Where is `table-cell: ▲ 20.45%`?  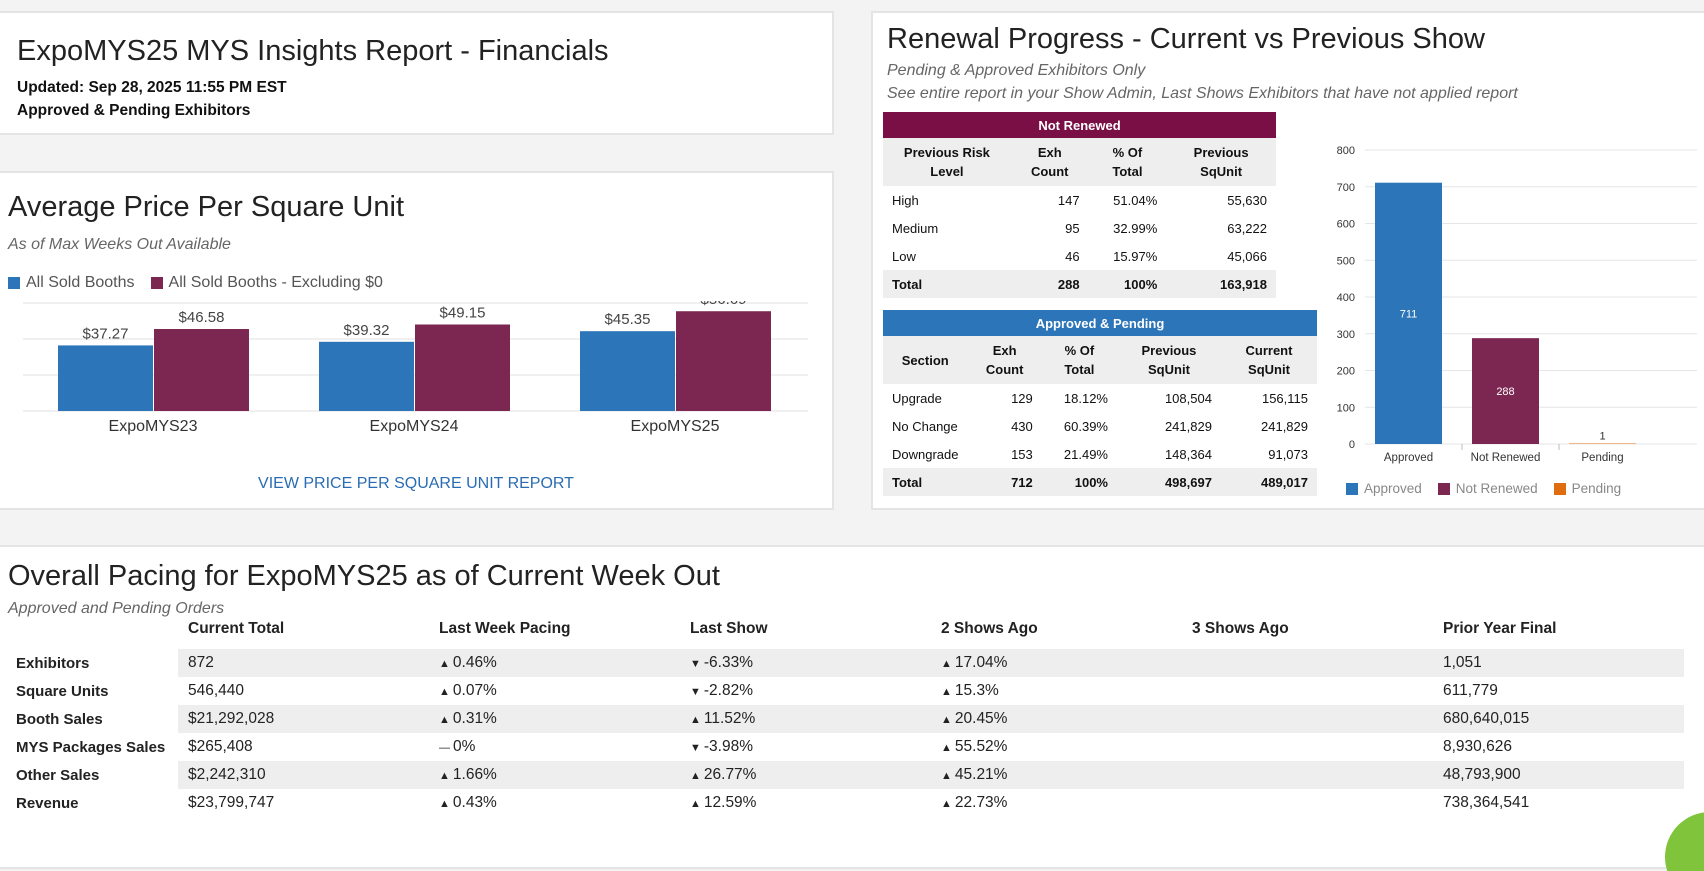 table-cell: ▲ 20.45% is located at coordinates (1056, 719).